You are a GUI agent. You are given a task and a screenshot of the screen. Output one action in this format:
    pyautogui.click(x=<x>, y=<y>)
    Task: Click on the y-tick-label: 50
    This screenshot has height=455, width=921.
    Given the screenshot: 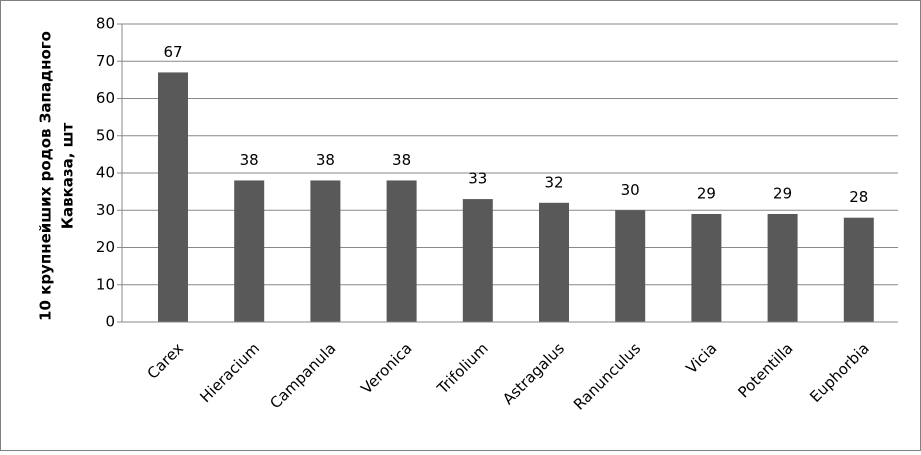 What is the action you would take?
    pyautogui.click(x=105, y=135)
    